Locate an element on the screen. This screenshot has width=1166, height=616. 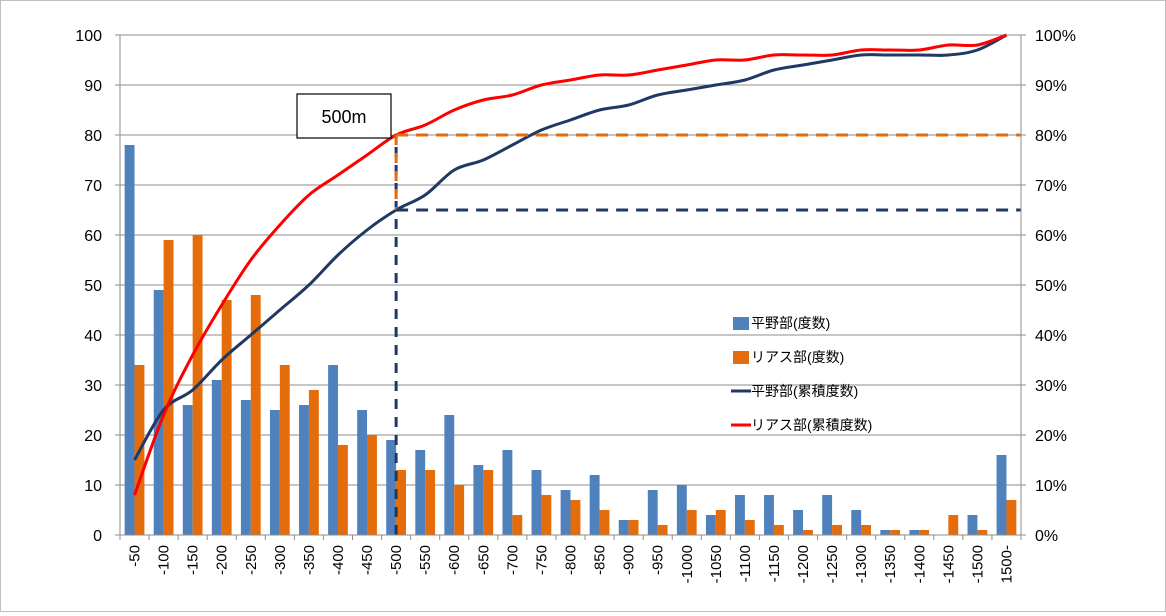
y-tick-label-left: 20 is located at coordinates (93, 436).